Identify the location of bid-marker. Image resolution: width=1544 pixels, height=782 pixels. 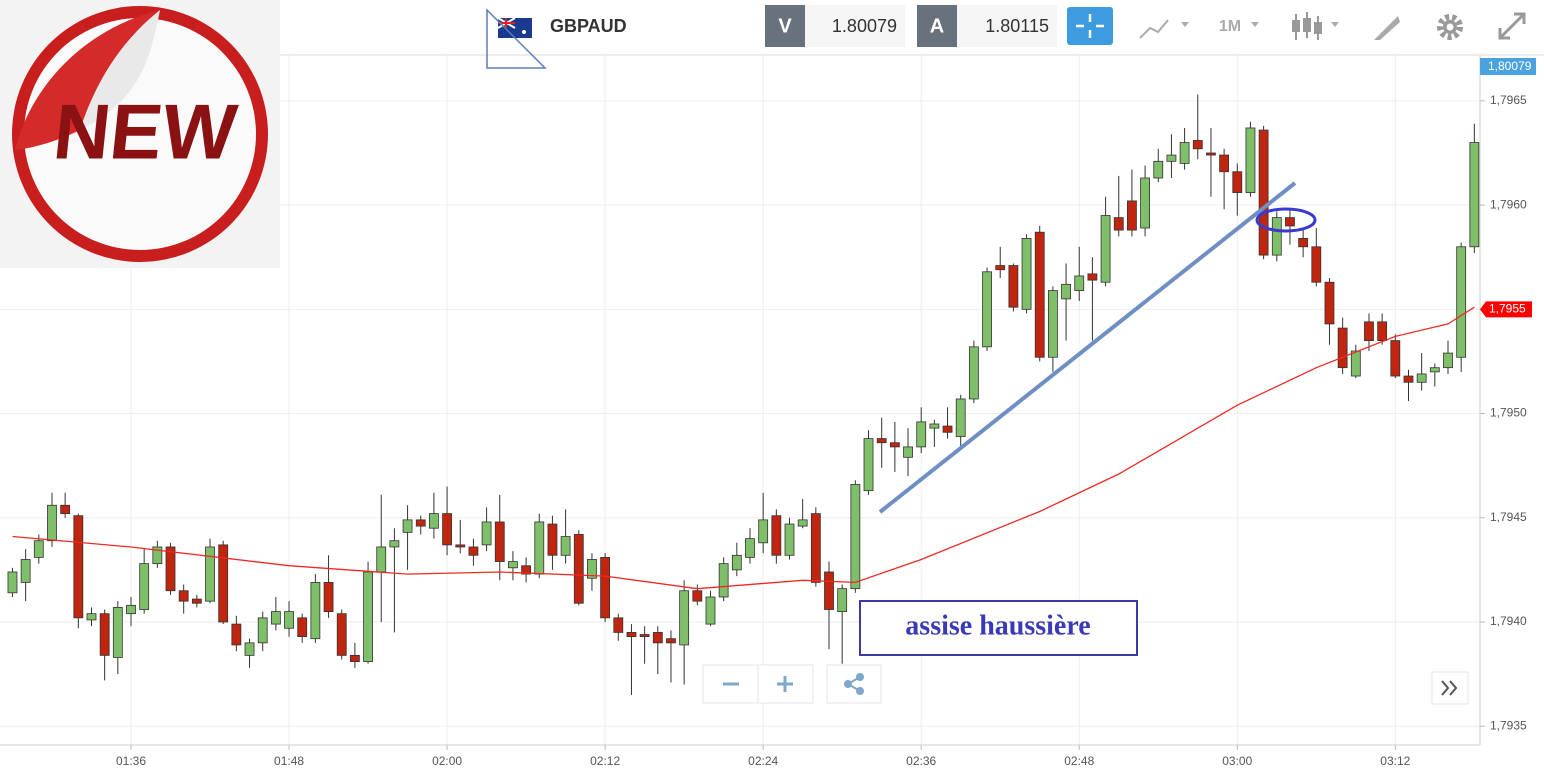
(1508, 66).